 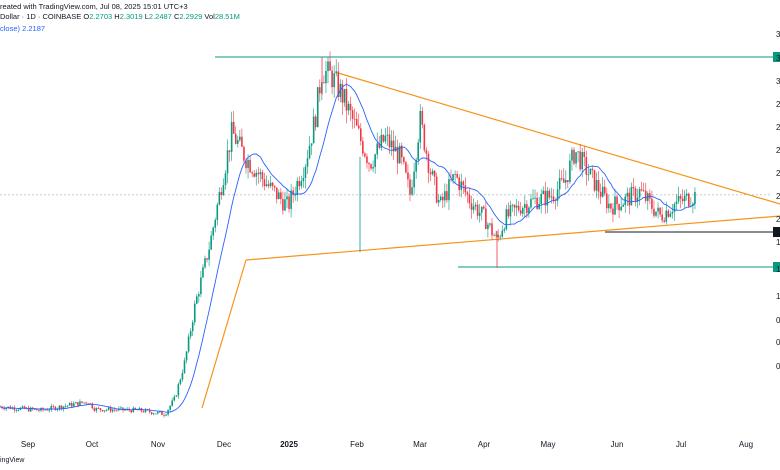 What do you see at coordinates (289, 444) in the screenshot?
I see `x-axis-label: 2025` at bounding box center [289, 444].